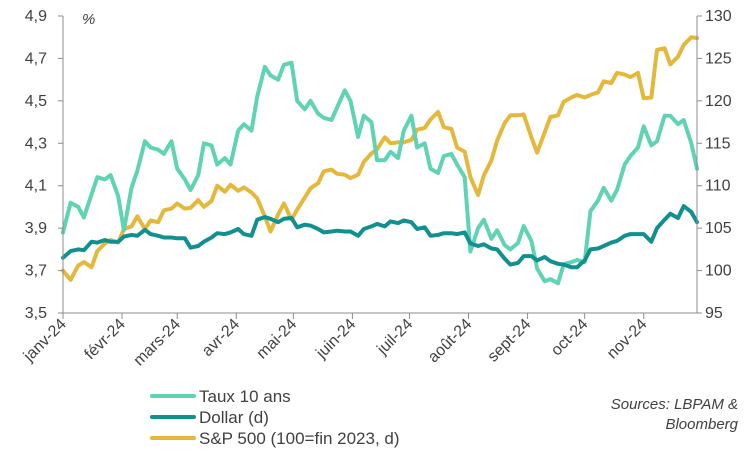 This screenshot has width=752, height=452. I want to click on source-line-1: Bloomberg, so click(701, 424).